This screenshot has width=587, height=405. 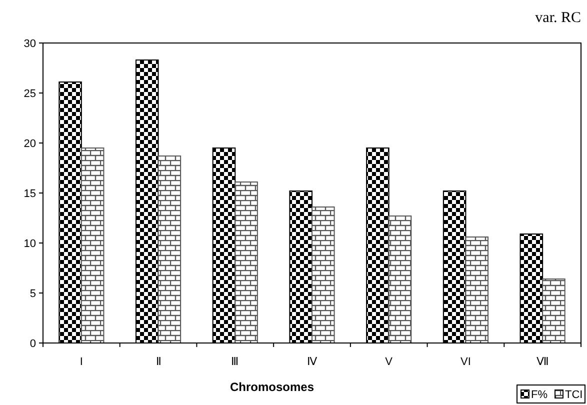 What do you see at coordinates (574, 395) in the screenshot?
I see `legend-label: TCI` at bounding box center [574, 395].